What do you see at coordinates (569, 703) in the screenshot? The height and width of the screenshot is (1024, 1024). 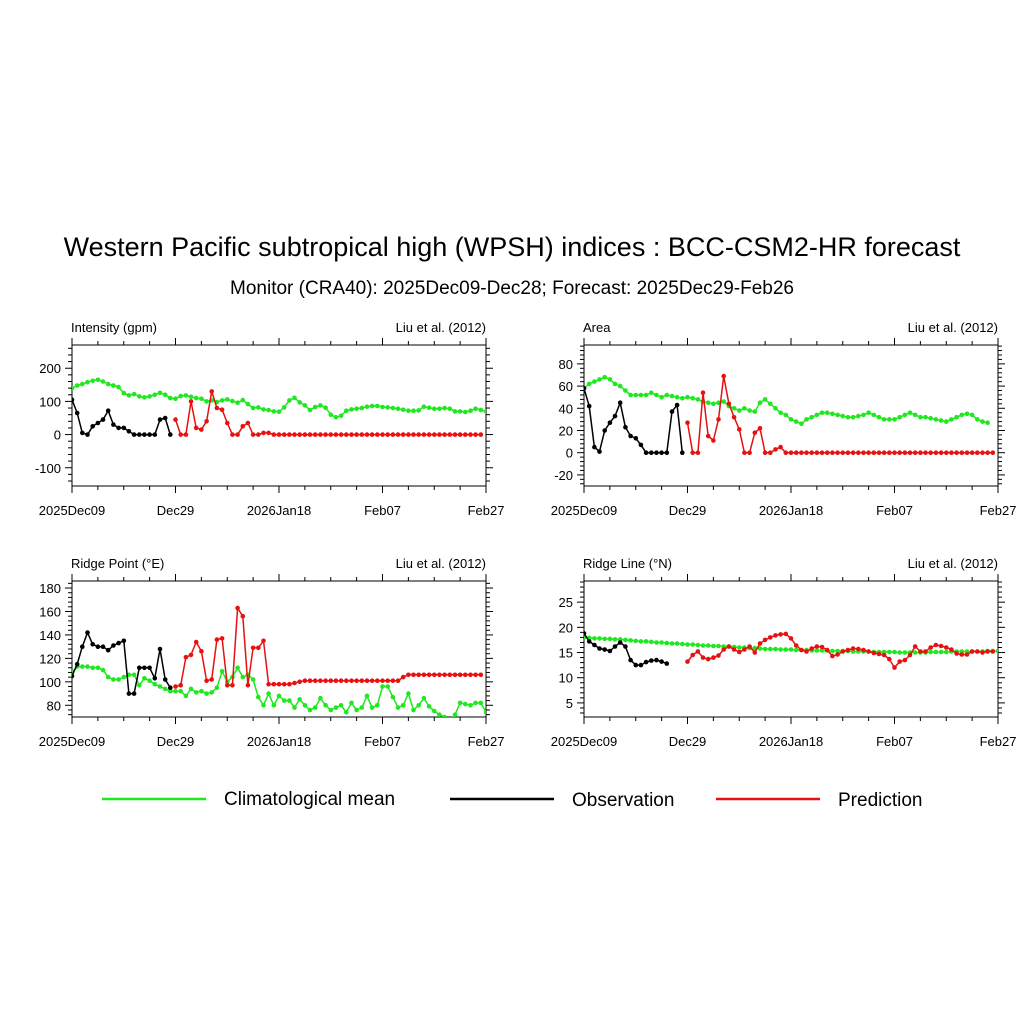 I see `y-tick-label: 5` at bounding box center [569, 703].